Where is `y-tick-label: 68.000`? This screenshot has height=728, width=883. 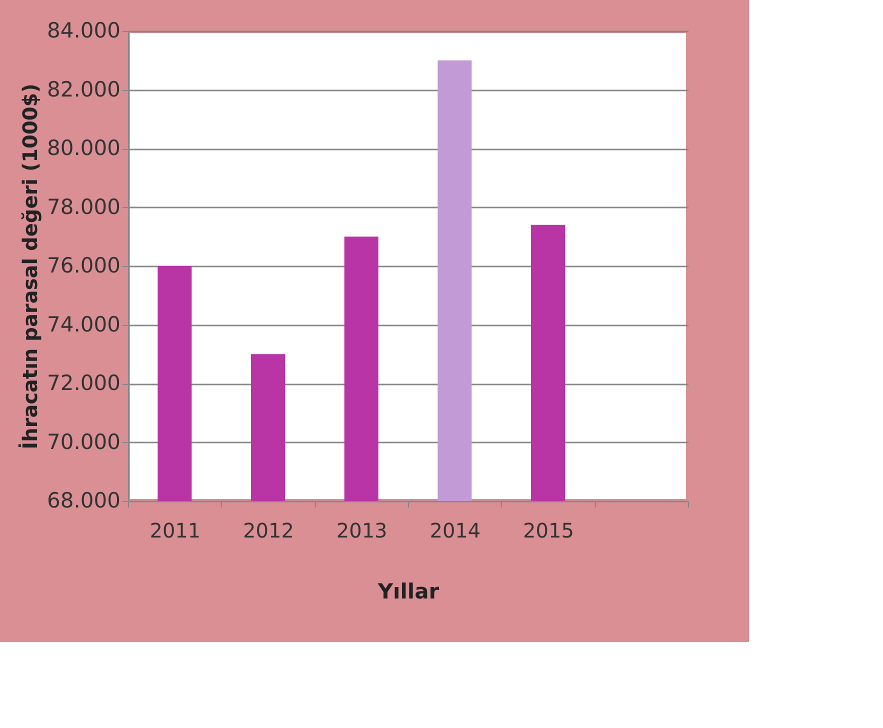
y-tick-label: 68.000 is located at coordinates (83, 500).